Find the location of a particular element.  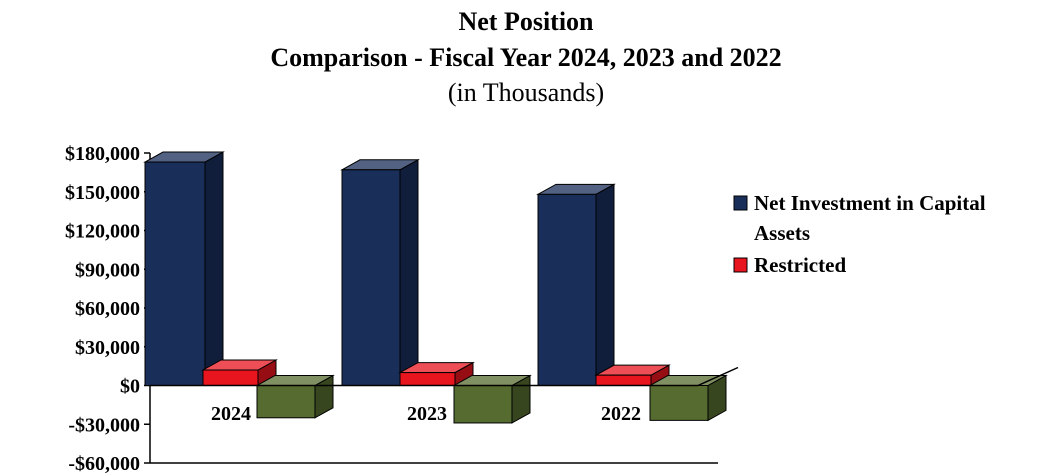

y-tick-label: $90,000 is located at coordinates (107, 270).